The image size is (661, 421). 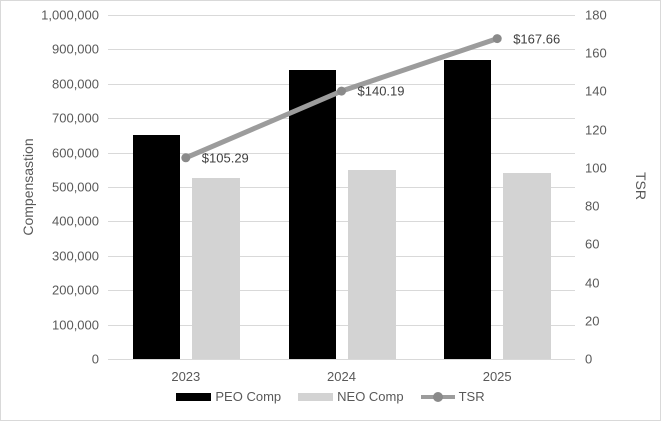 I want to click on left-axis-tick-label: 900,000, so click(x=75, y=49).